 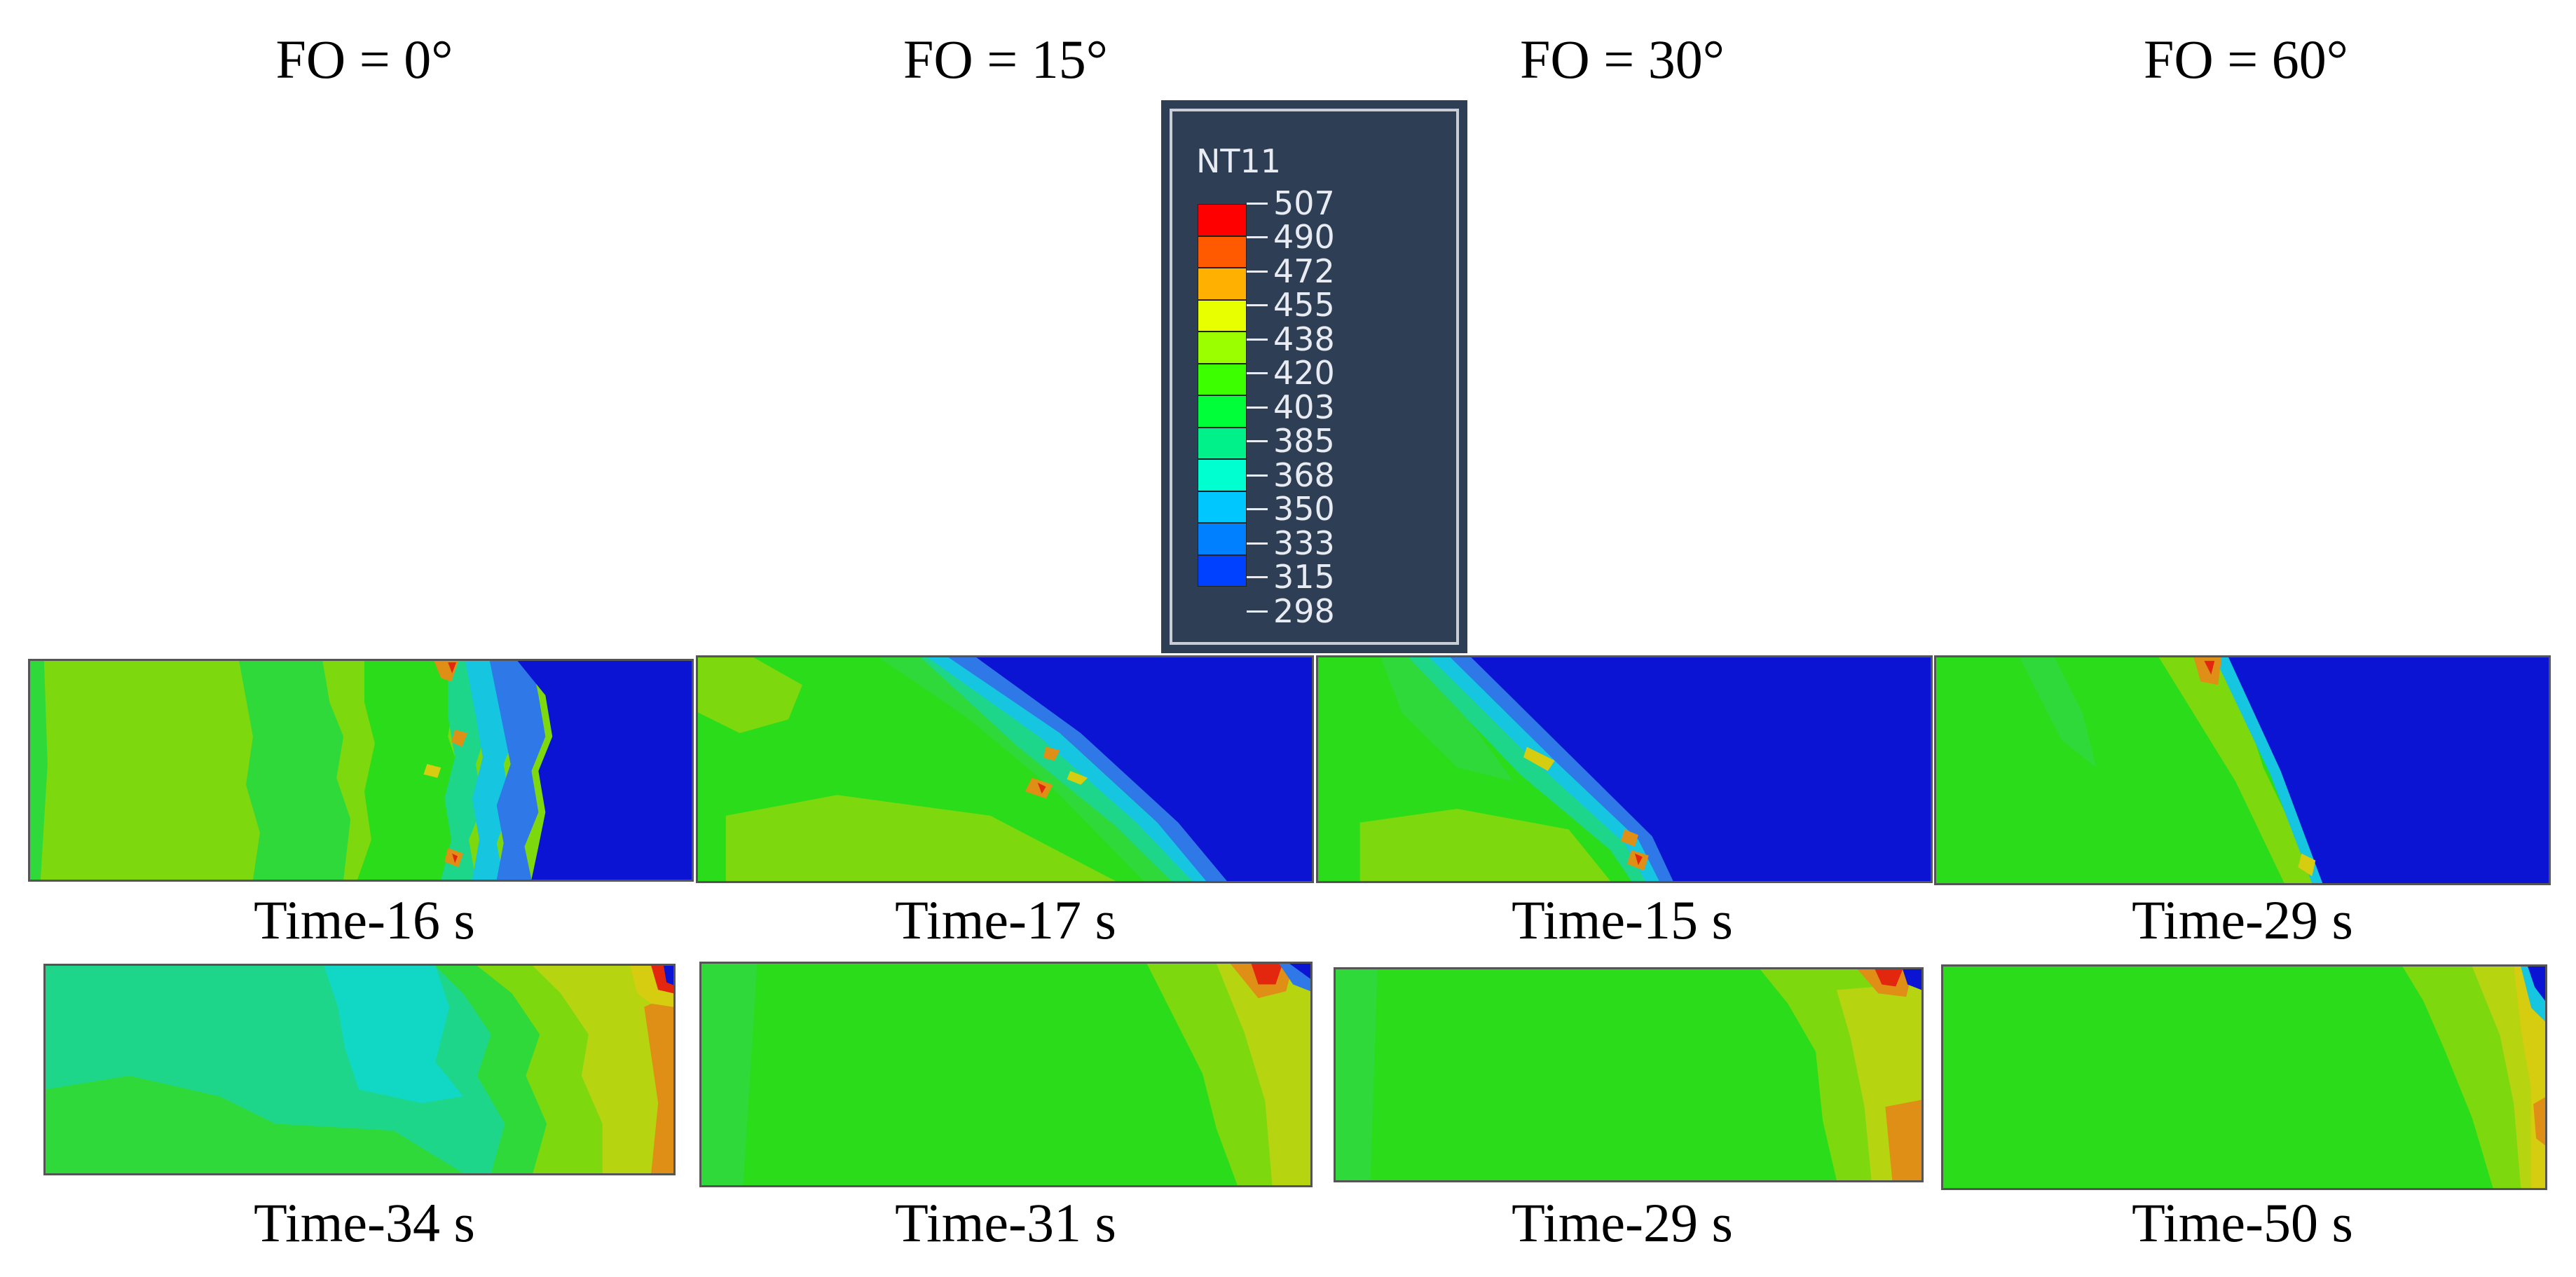 I want to click on contour-plot-fo0-t34, so click(x=360, y=1069).